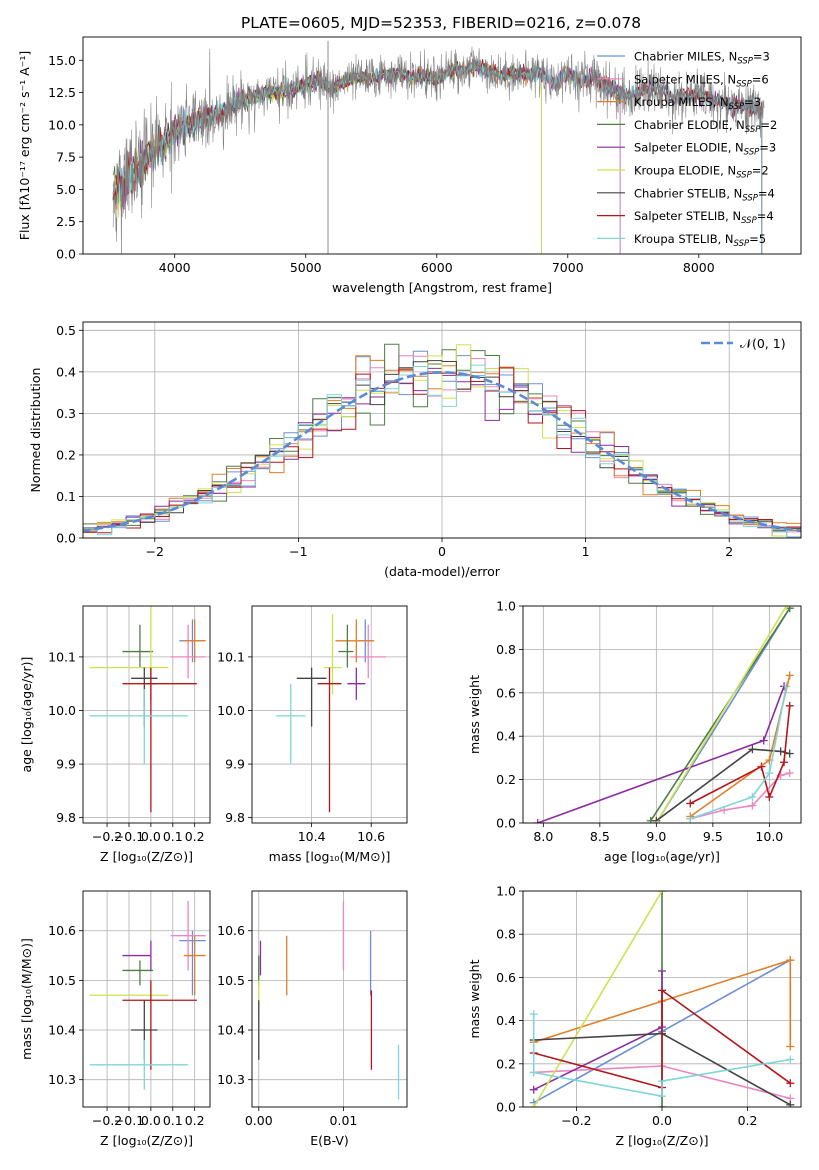  What do you see at coordinates (474, 998) in the screenshot?
I see `y-axis-label: mass weight` at bounding box center [474, 998].